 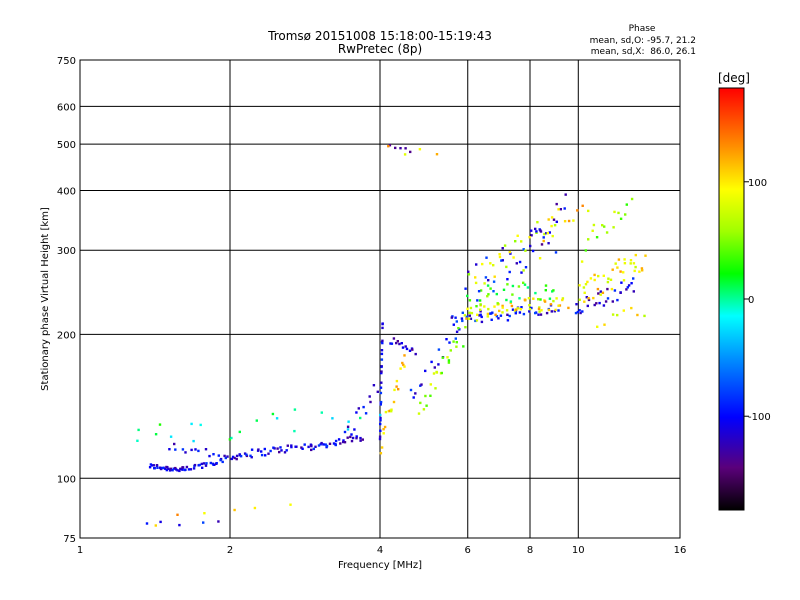 What do you see at coordinates (759, 417) in the screenshot?
I see `colorbar-tick-label--100: -100` at bounding box center [759, 417].